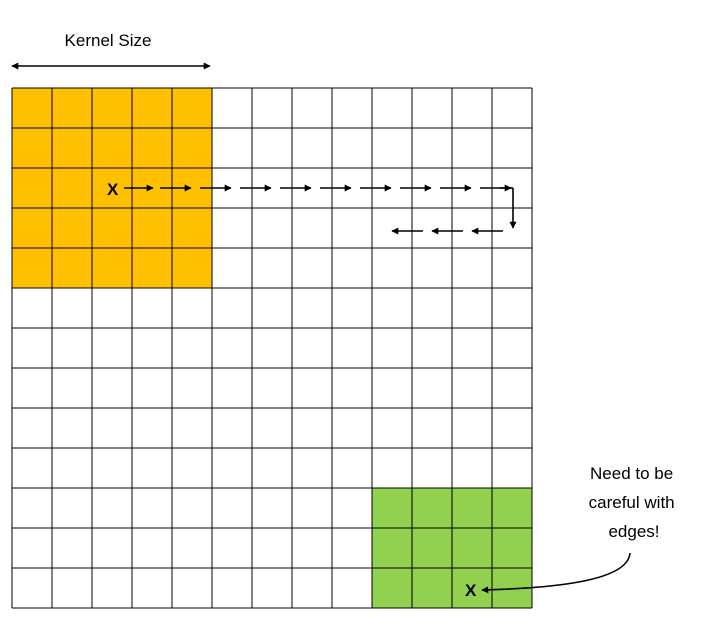  What do you see at coordinates (113, 189) in the screenshot?
I see `start-marker: X` at bounding box center [113, 189].